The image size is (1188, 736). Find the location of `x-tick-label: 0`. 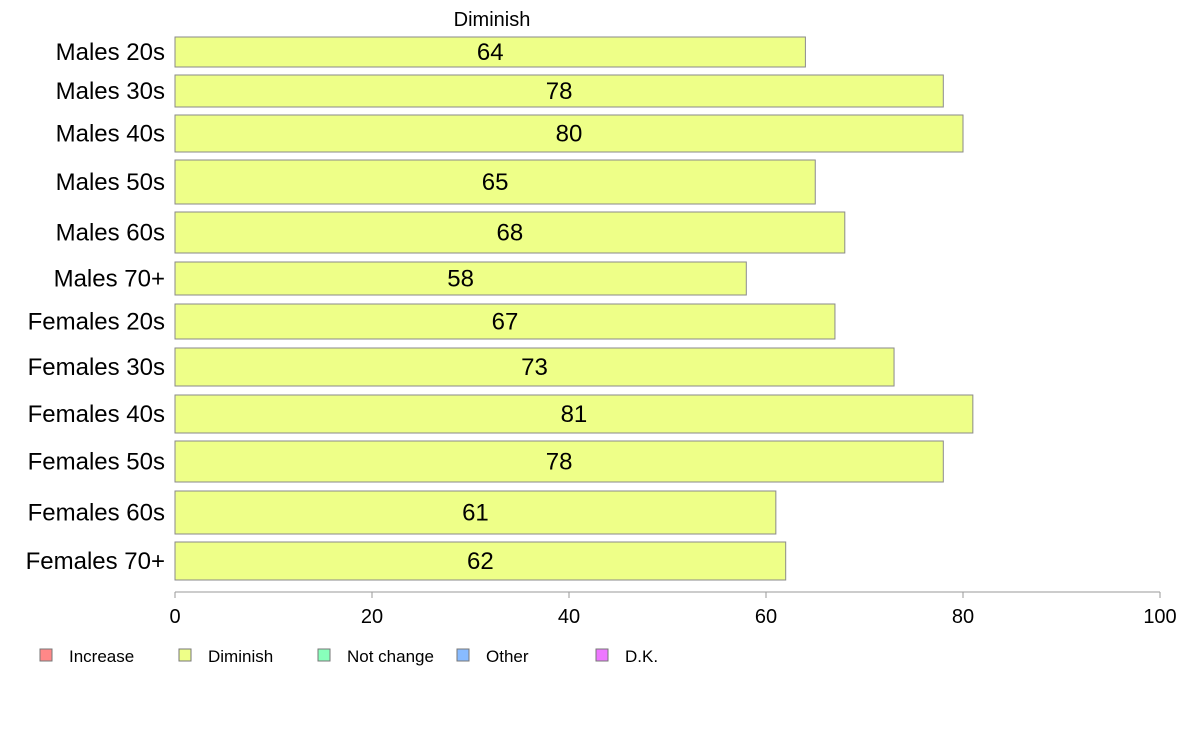

x-tick-label: 0 is located at coordinates (174, 617).